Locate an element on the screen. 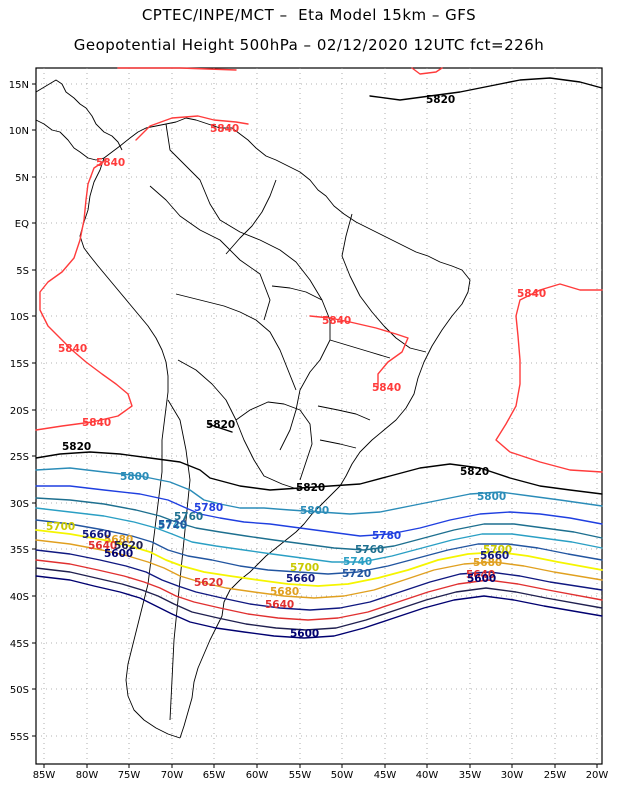 This screenshot has height=800, width=618. lat-label: 30S is located at coordinates (19, 504).